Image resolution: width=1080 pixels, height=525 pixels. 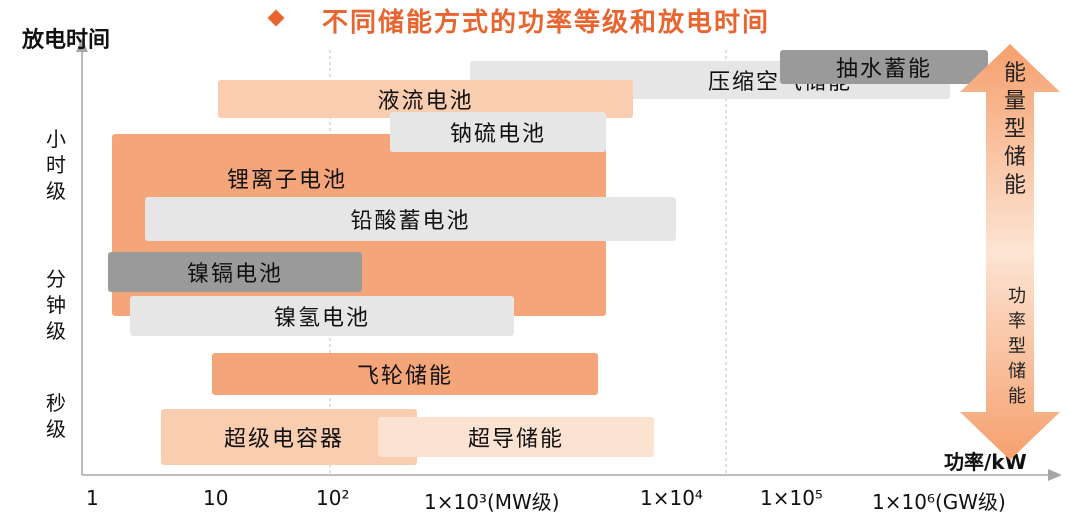 I want to click on y-label-seconds: 秒级, so click(x=56, y=416).